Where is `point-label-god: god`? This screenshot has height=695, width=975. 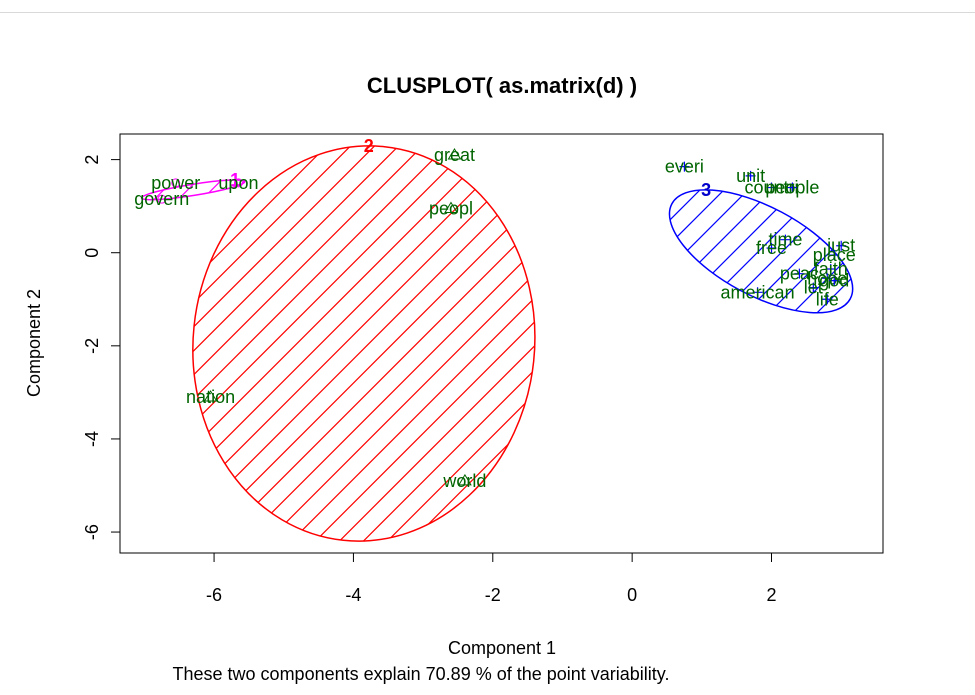 point-label-god: god is located at coordinates (834, 281).